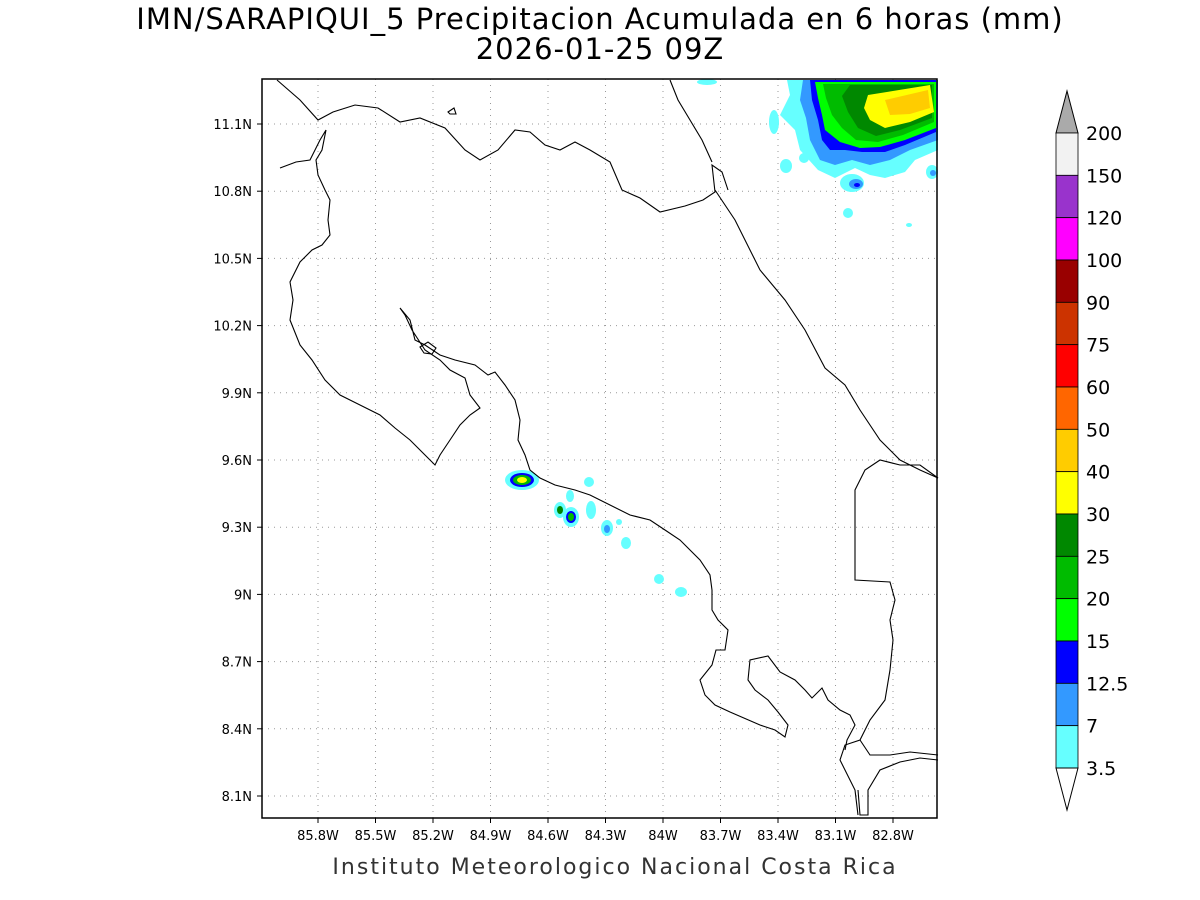 The height and width of the screenshot is (900, 1200). What do you see at coordinates (1067, 789) in the screenshot?
I see `colorbar-under-arrow` at bounding box center [1067, 789].